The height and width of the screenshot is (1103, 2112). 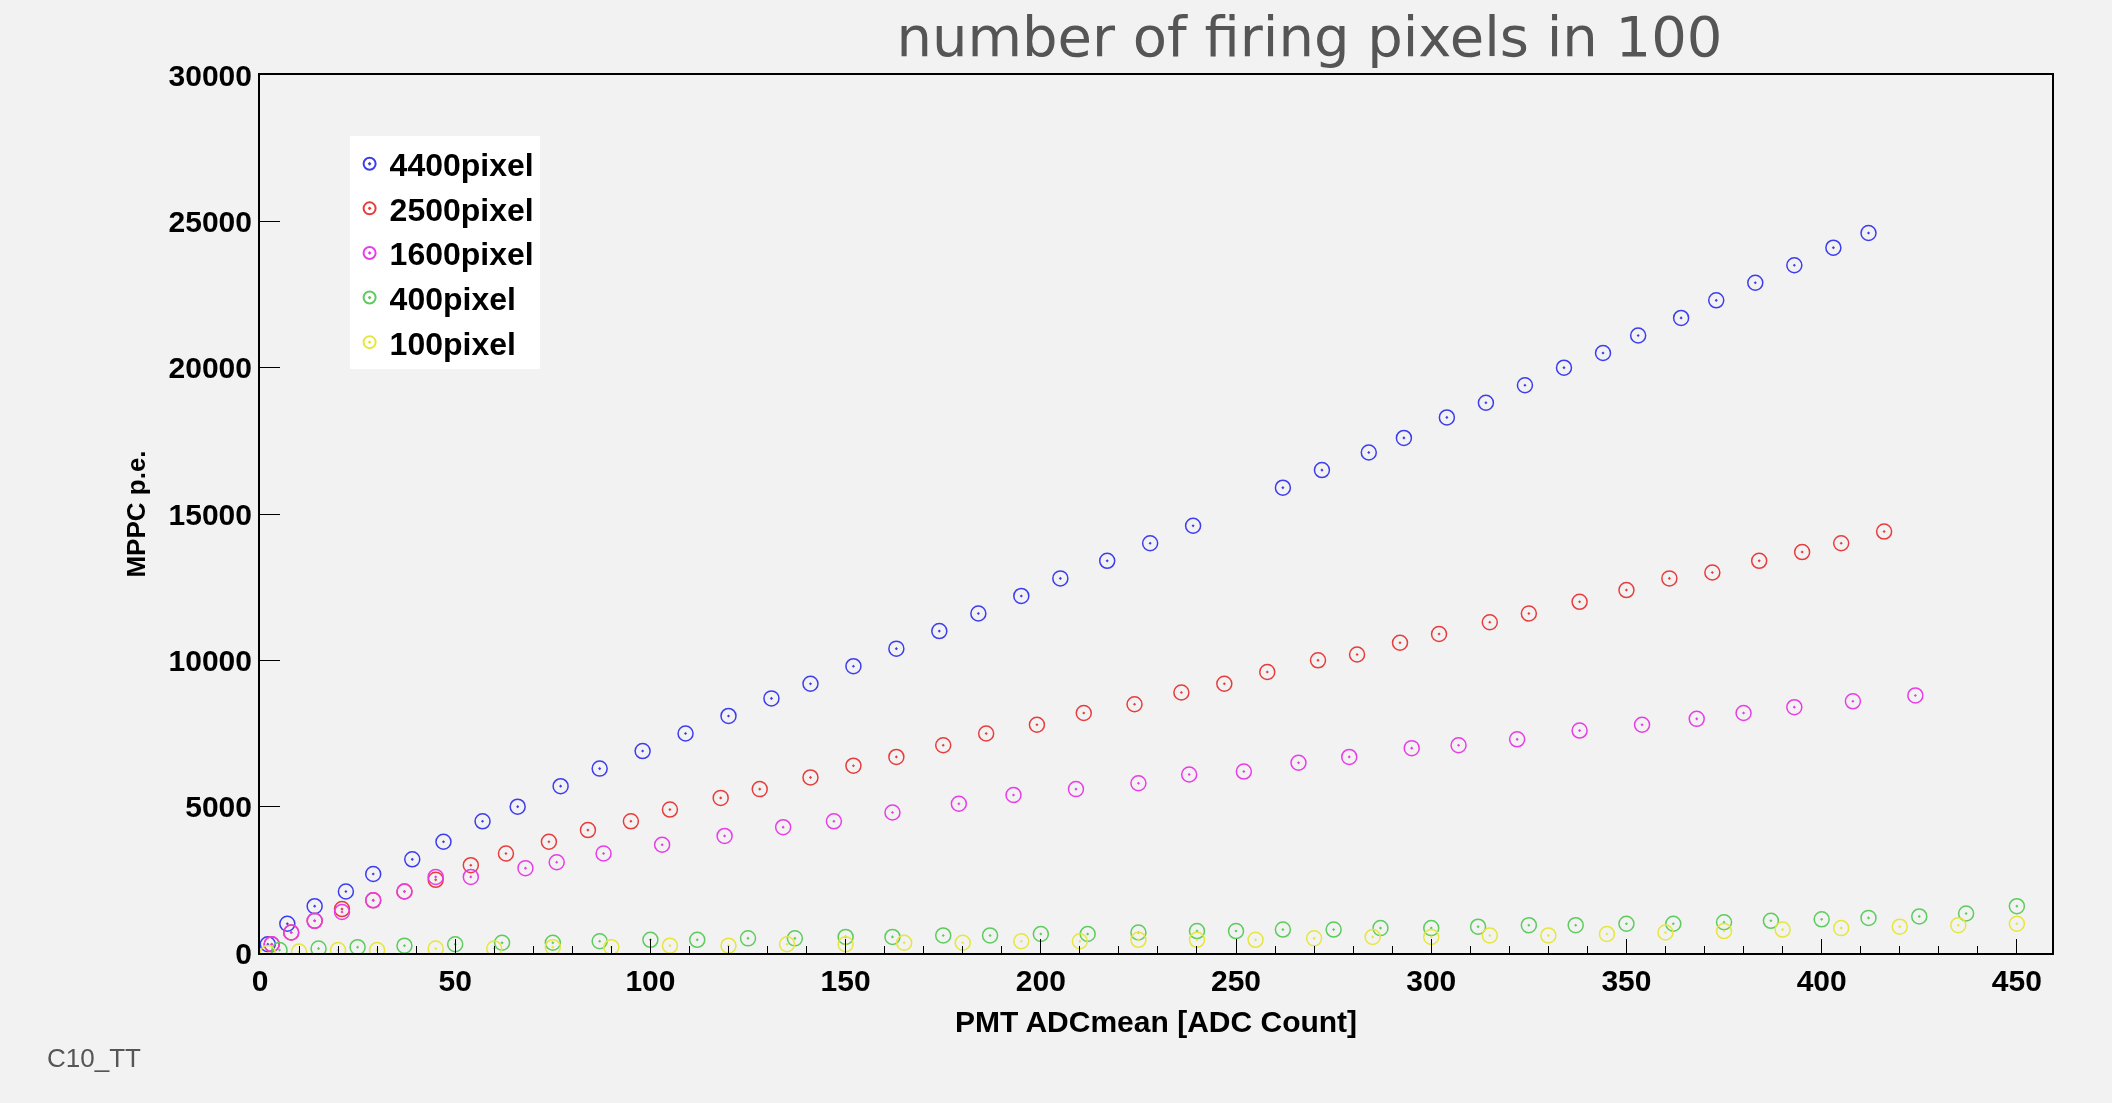 What do you see at coordinates (94, 1058) in the screenshot?
I see `text: C10_TT` at bounding box center [94, 1058].